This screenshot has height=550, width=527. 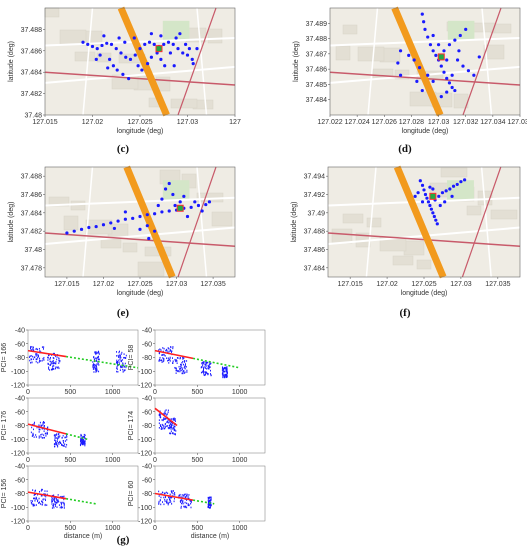 What do you see at coordinates (123, 149) in the screenshot?
I see `caption-c: (c)` at bounding box center [123, 149].